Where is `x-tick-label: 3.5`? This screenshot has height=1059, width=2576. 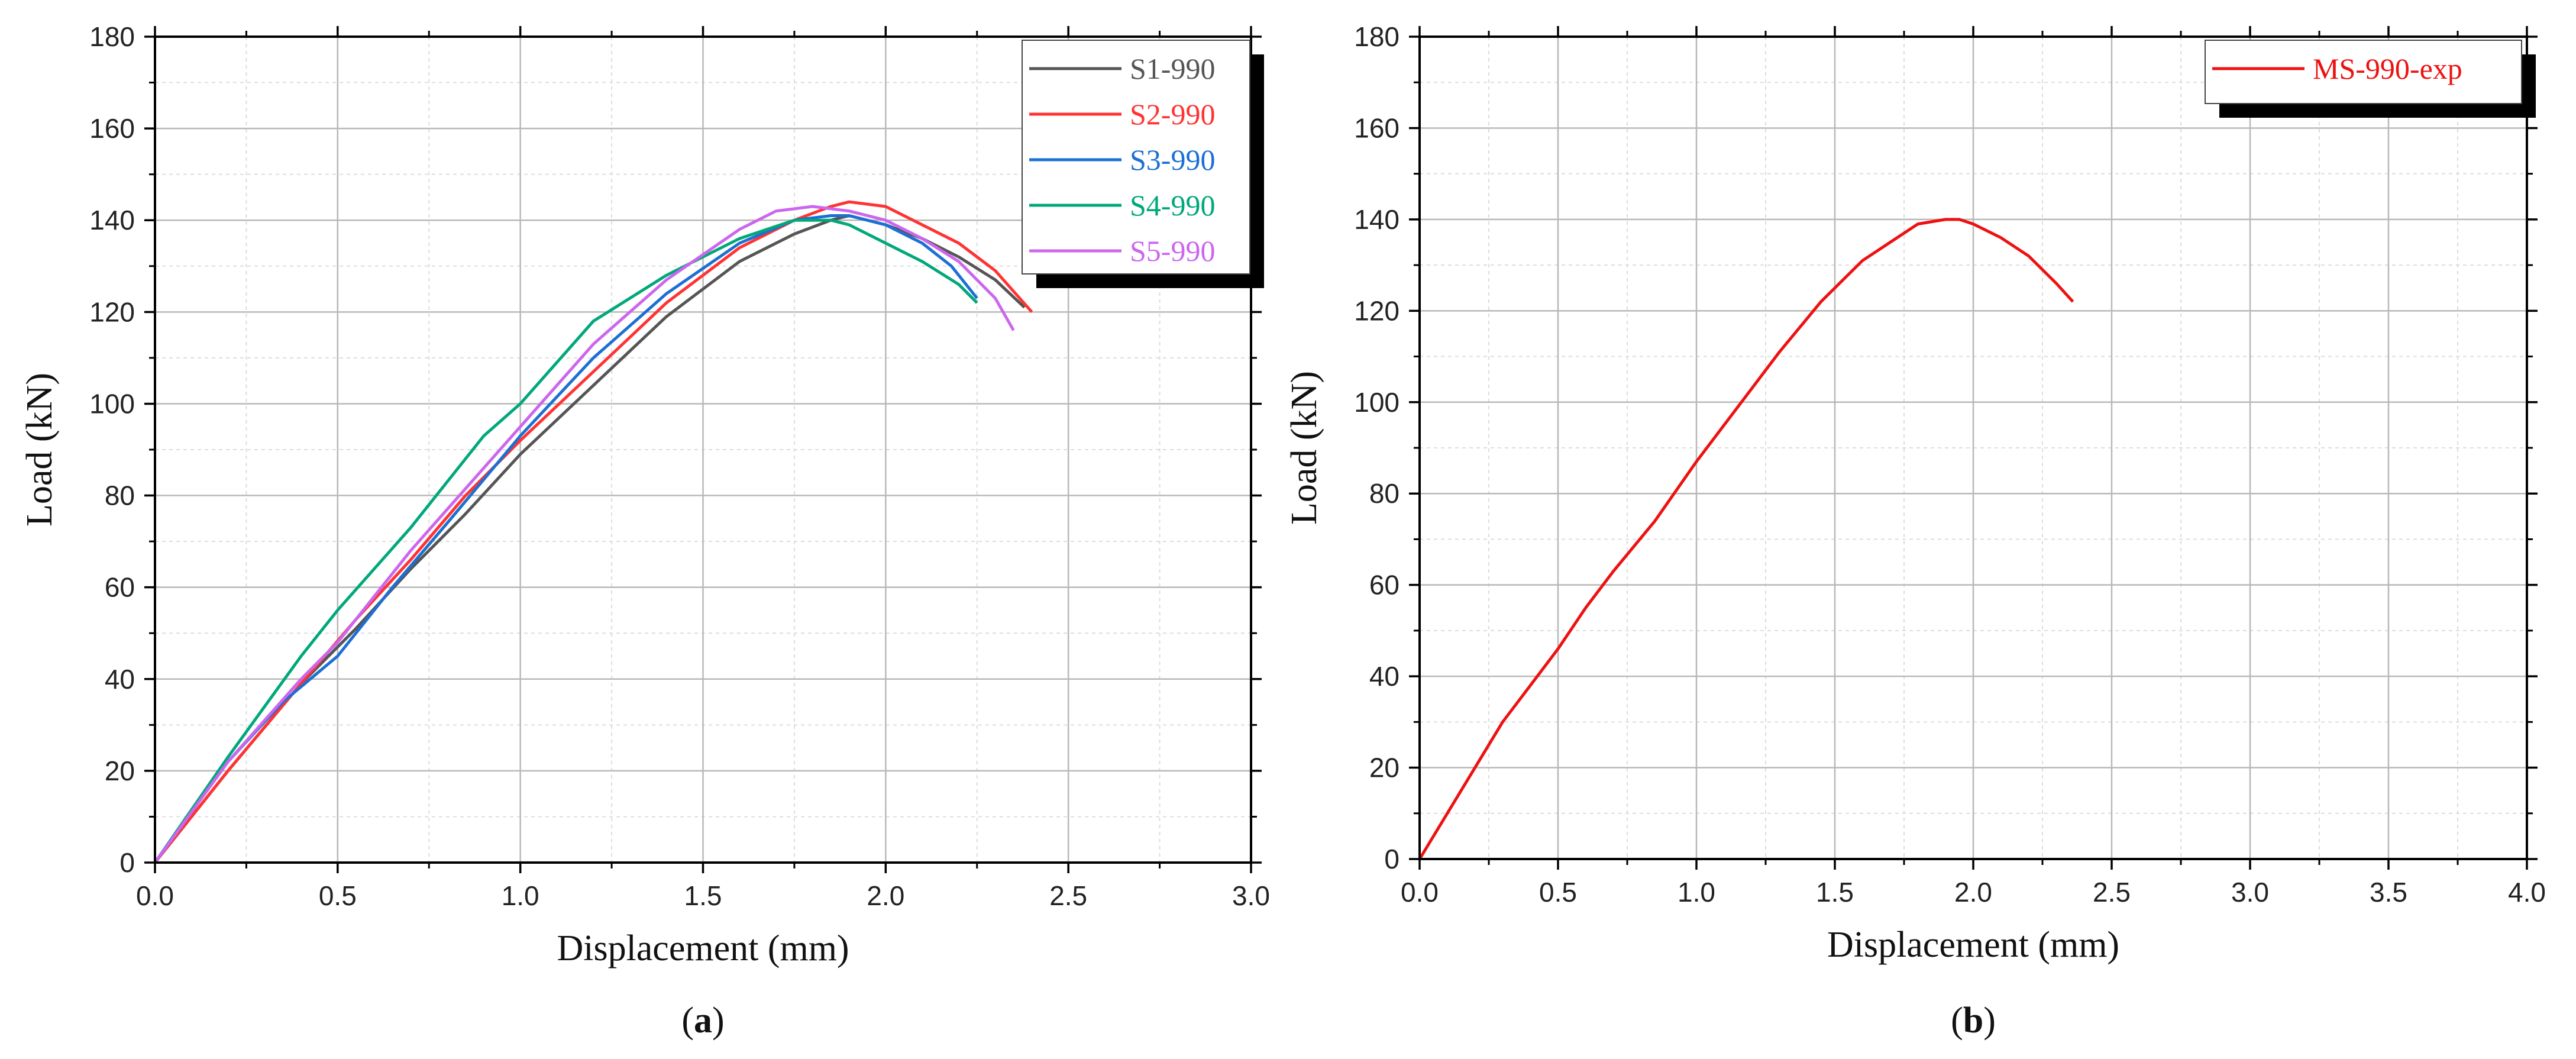
x-tick-label: 3.5 is located at coordinates (2388, 892).